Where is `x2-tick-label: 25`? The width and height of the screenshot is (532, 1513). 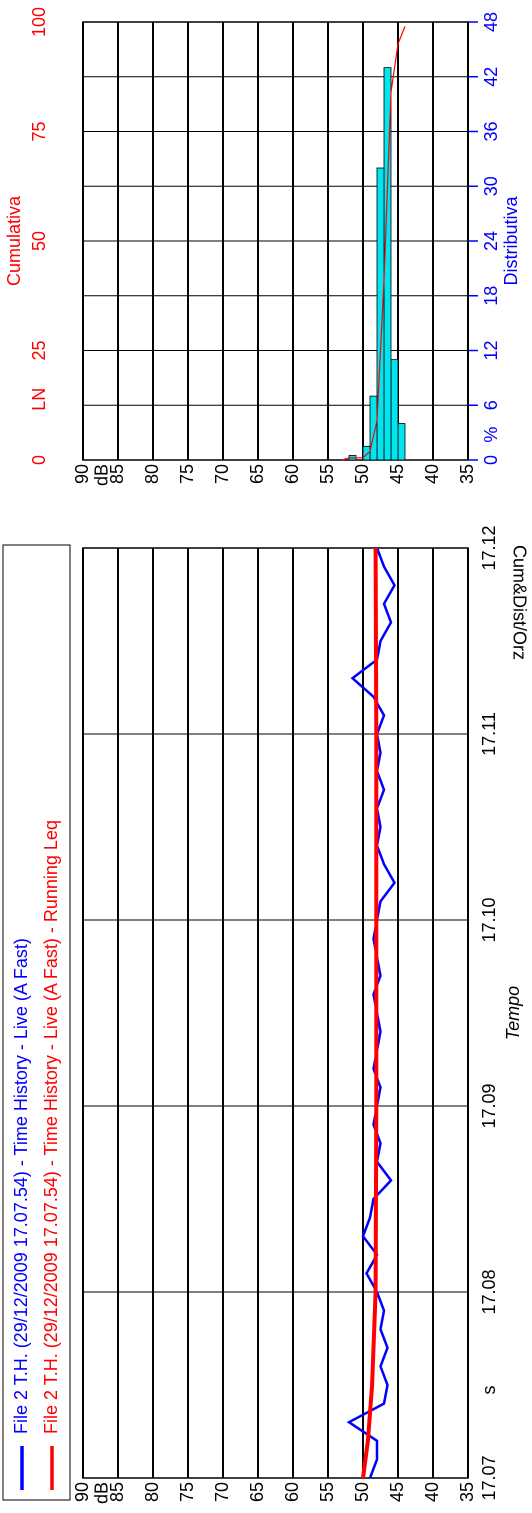 x2-tick-label: 25 is located at coordinates (39, 350).